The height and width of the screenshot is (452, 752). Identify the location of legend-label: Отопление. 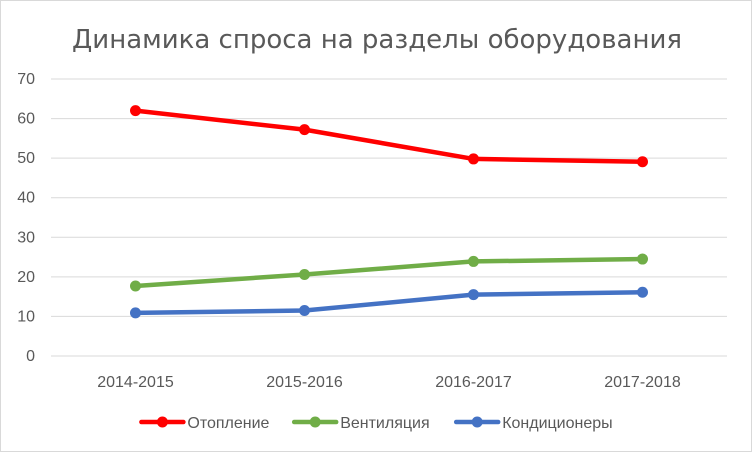
(228, 423).